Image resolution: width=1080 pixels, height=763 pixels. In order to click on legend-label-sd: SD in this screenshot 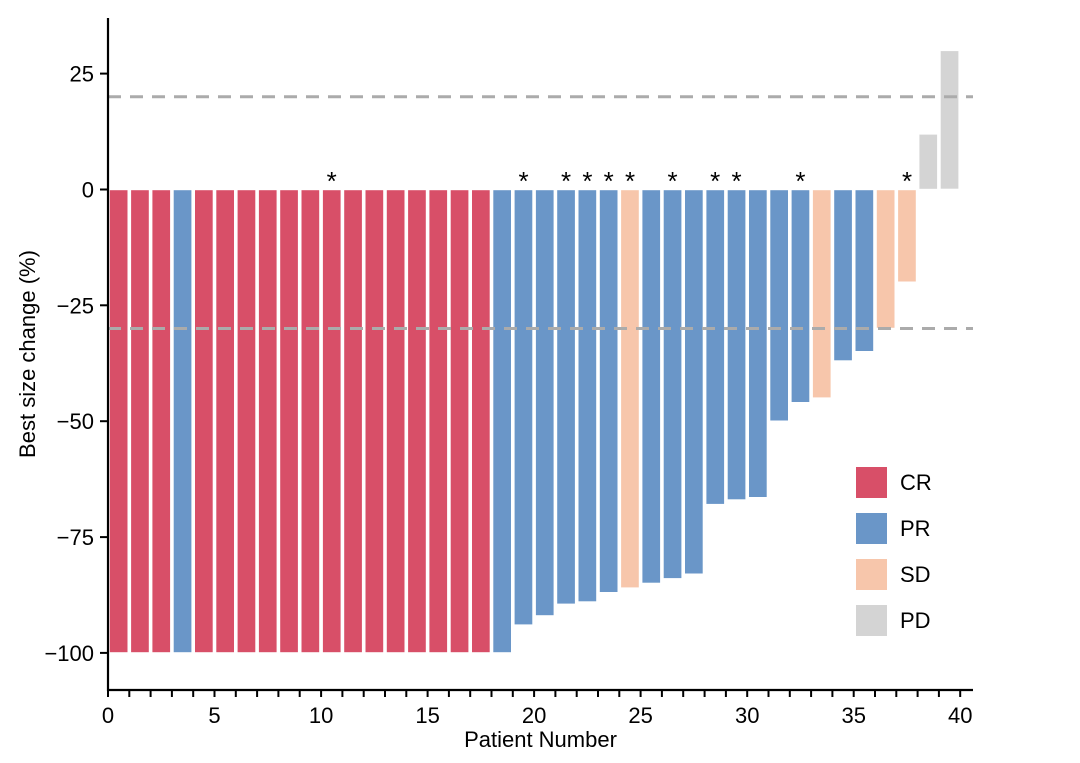, I will do `click(915, 574)`.